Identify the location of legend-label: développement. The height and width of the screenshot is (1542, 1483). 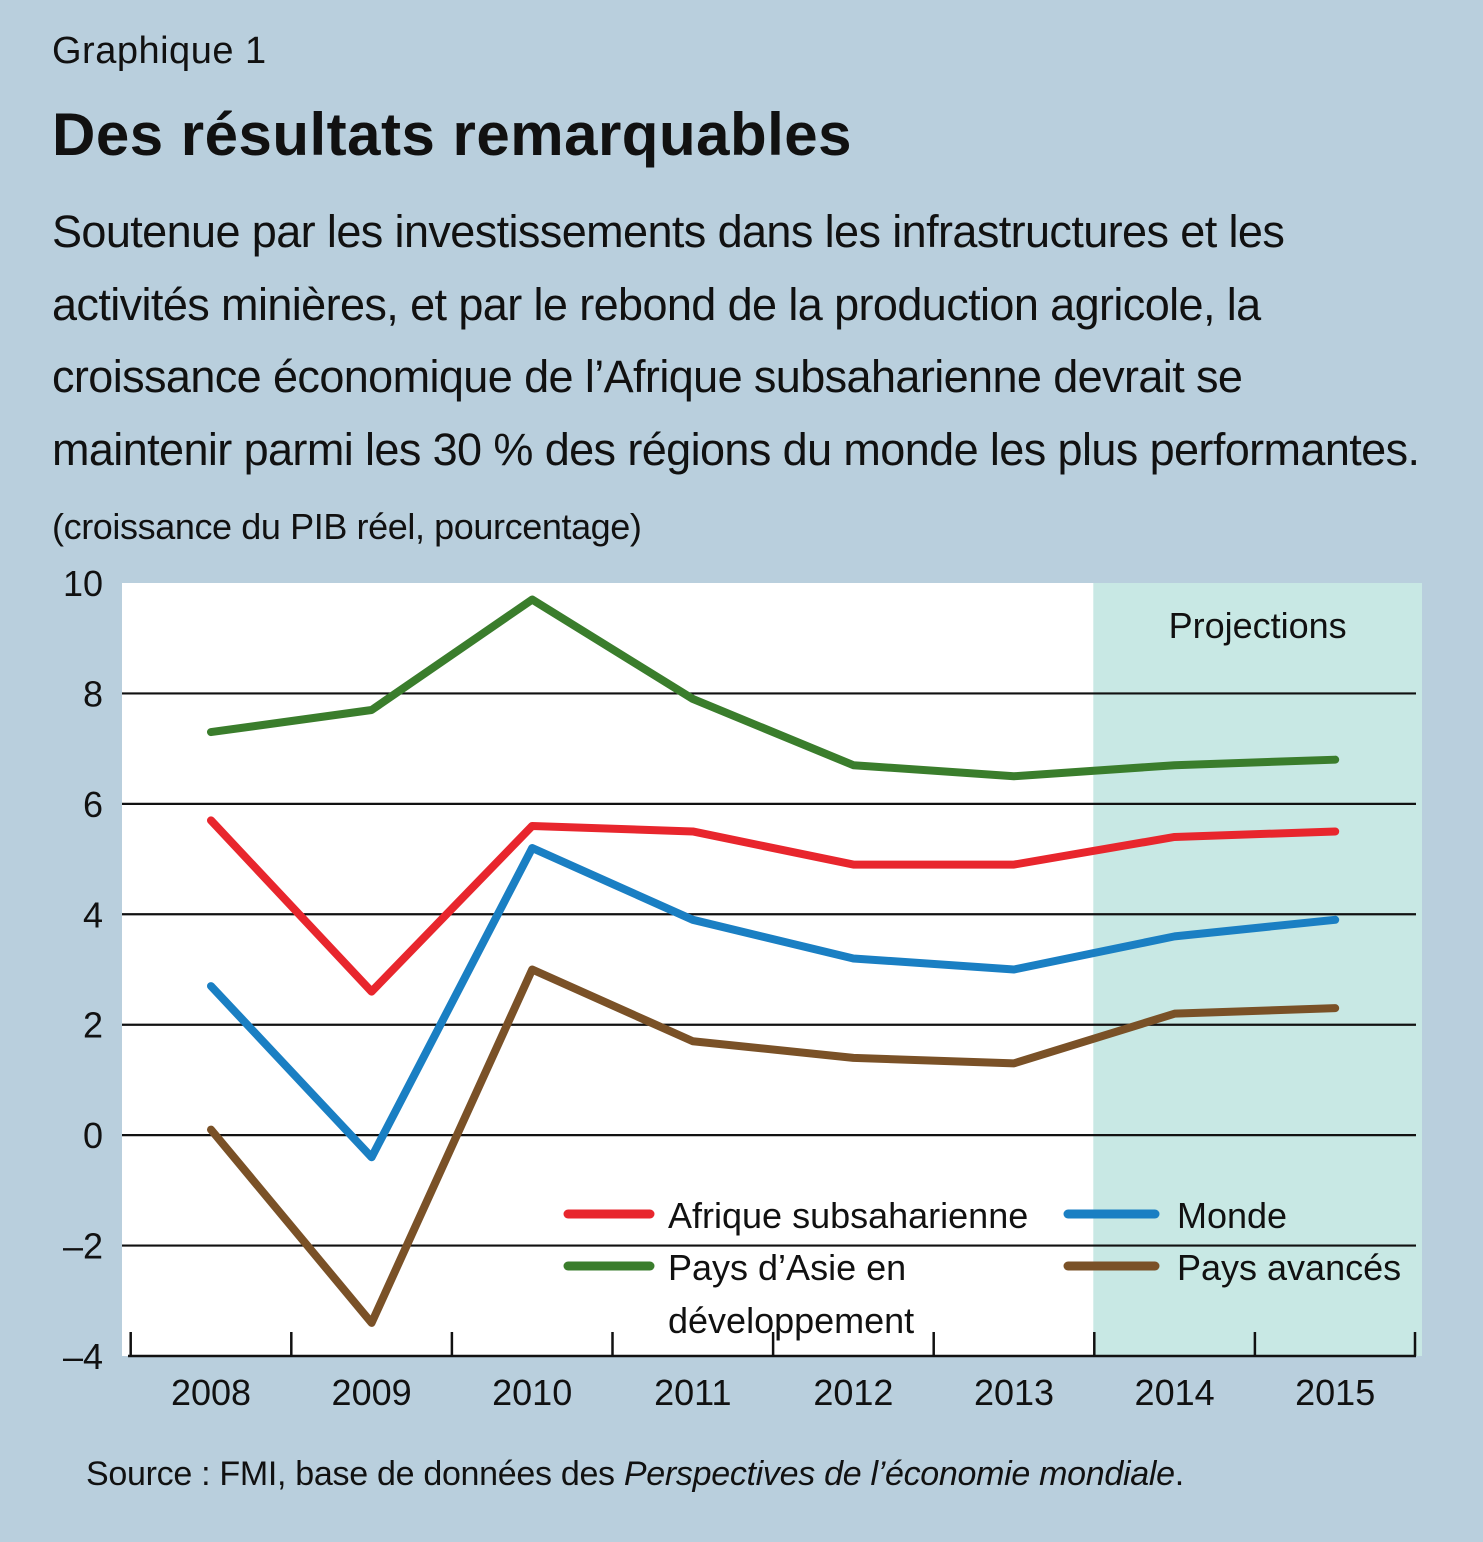
(791, 1320).